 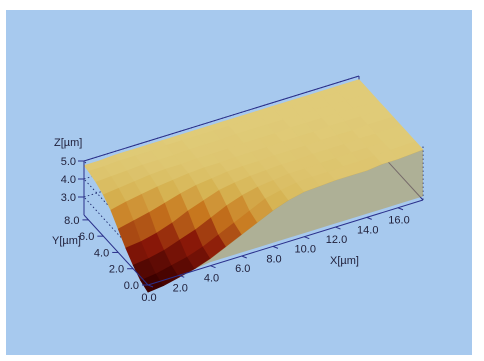 I want to click on x-axis-title: X[µm], so click(x=344, y=261).